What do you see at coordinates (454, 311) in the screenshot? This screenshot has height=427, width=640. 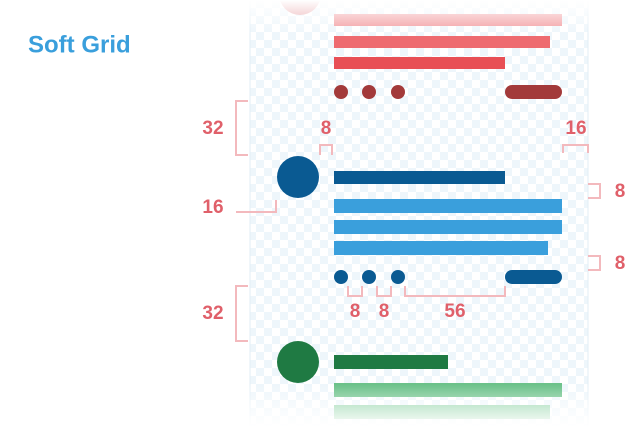 I see `spacing-label: 56` at bounding box center [454, 311].